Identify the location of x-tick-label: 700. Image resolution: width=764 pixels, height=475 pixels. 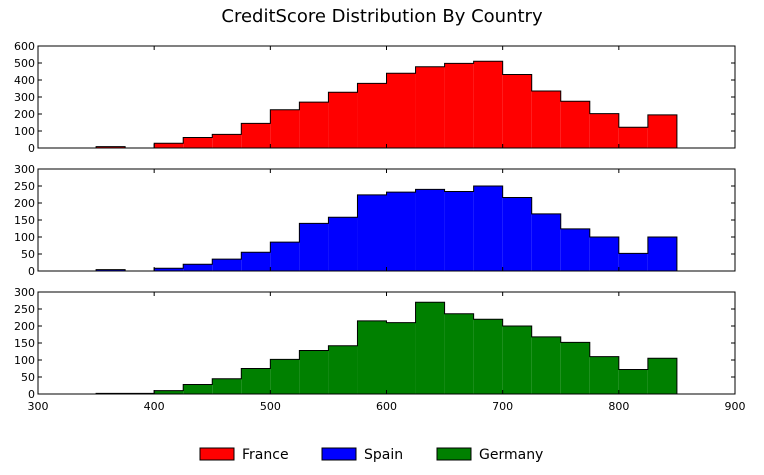
(502, 406).